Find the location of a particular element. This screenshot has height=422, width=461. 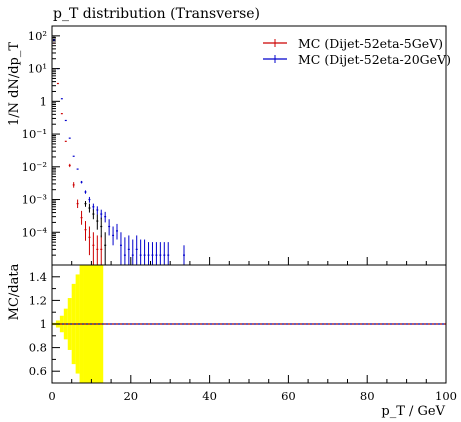

y-tick-label: 10⁻³ is located at coordinates (35, 200).